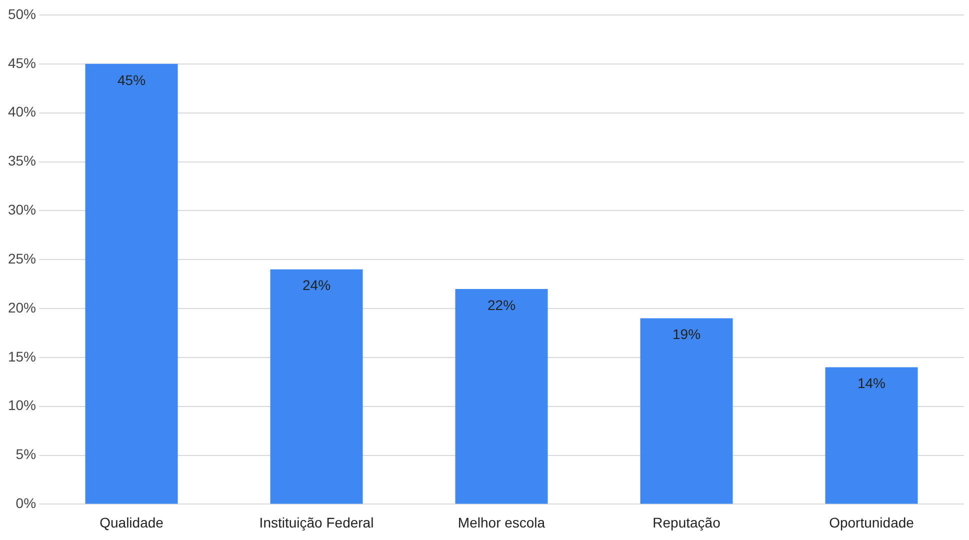 The width and height of the screenshot is (969, 540). I want to click on x-tick-label: Melhor escola, so click(502, 522).